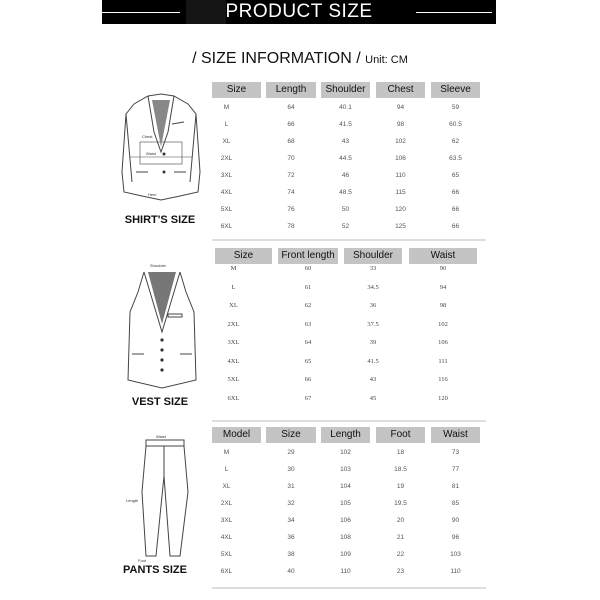 Image resolution: width=600 pixels, height=600 pixels. Describe the element at coordinates (443, 361) in the screenshot. I see `table-cell: 111` at that location.